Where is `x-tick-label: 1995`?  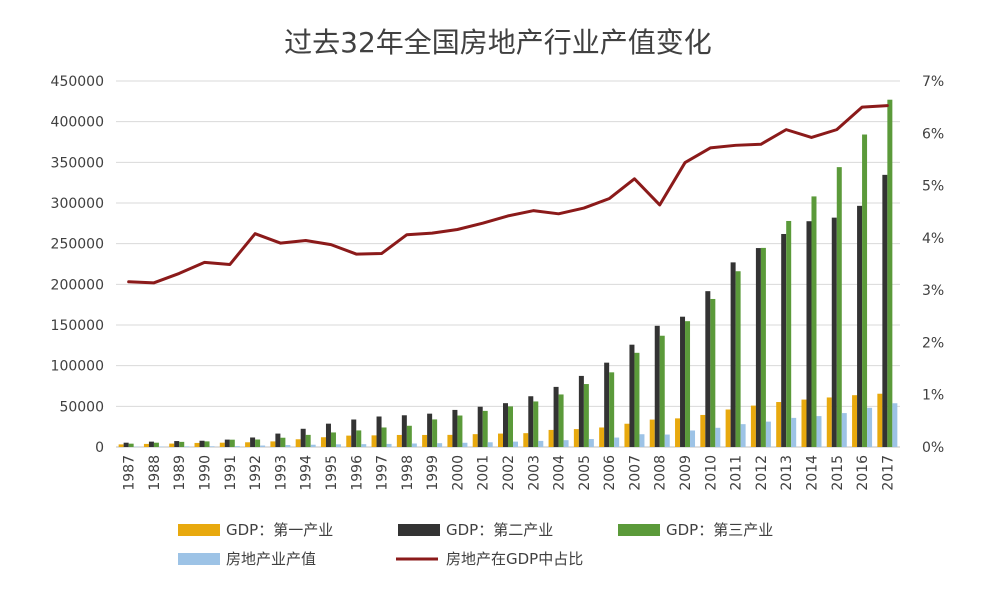 x-tick-label: 1995 is located at coordinates (332, 473).